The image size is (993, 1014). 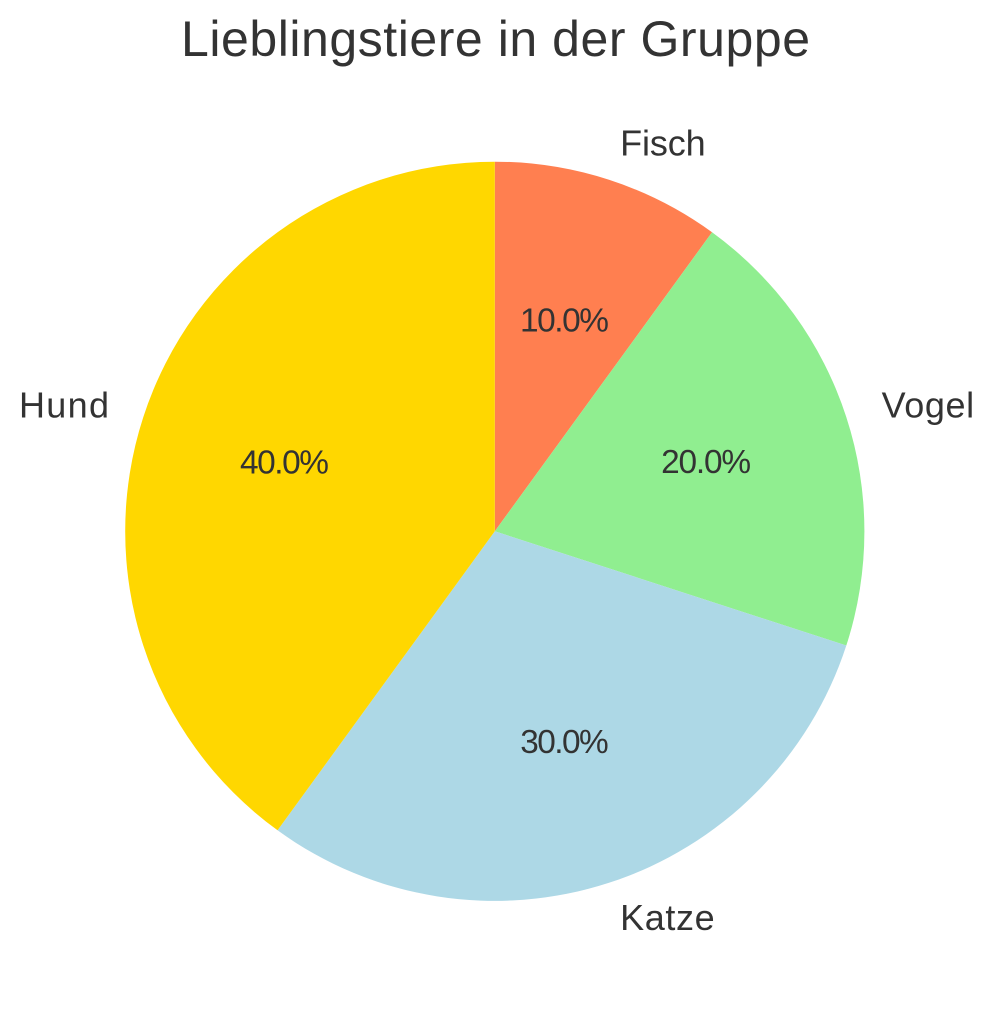 What do you see at coordinates (928, 405) in the screenshot?
I see `svg-text: Vogel` at bounding box center [928, 405].